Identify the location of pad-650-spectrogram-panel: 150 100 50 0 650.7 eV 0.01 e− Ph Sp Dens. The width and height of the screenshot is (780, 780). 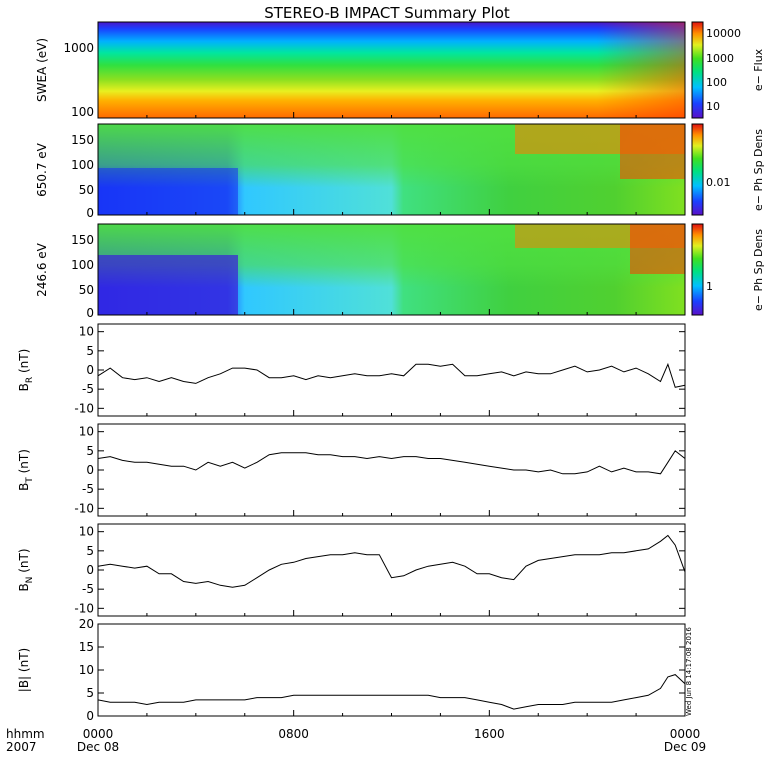
(400, 171).